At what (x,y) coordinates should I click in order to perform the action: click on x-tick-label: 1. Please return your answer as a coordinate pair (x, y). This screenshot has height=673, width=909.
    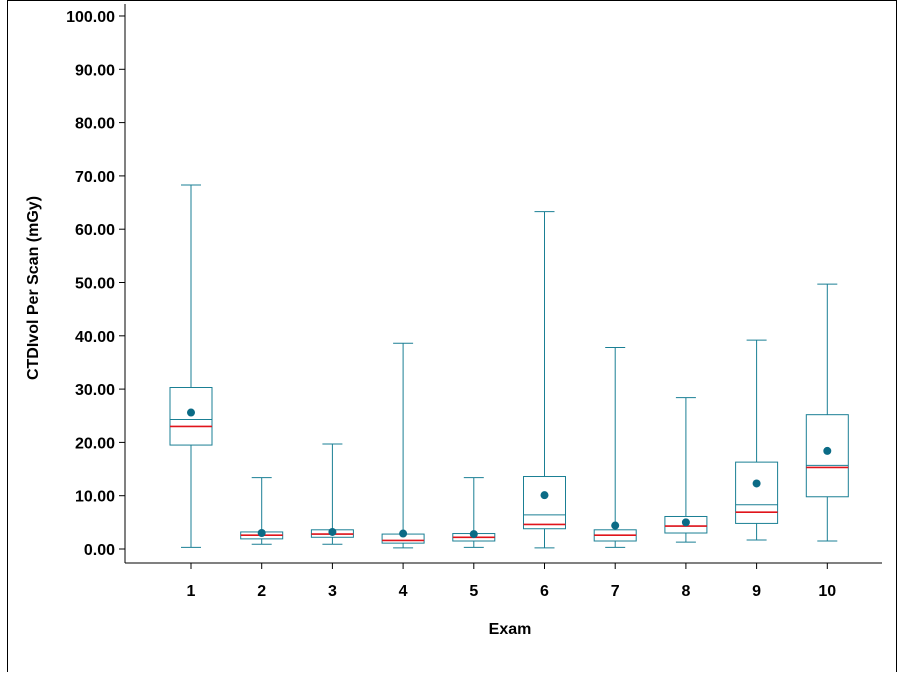
    Looking at the image, I should click on (191, 591).